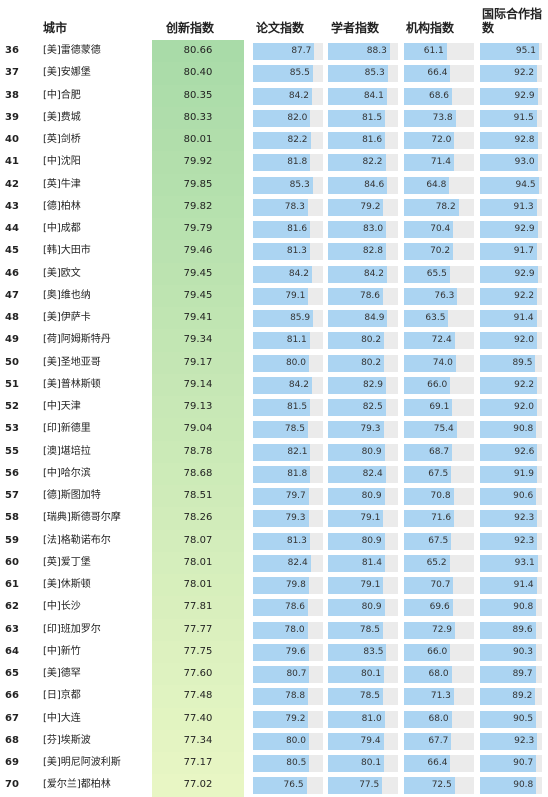 This screenshot has height=797, width=548. I want to click on institution-cell: 71.6, so click(439, 518).